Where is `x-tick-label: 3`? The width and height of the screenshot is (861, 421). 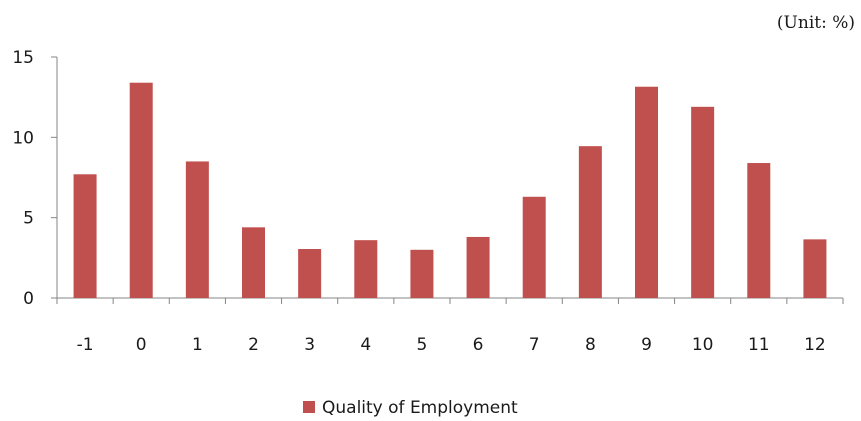
x-tick-label: 3 is located at coordinates (309, 345).